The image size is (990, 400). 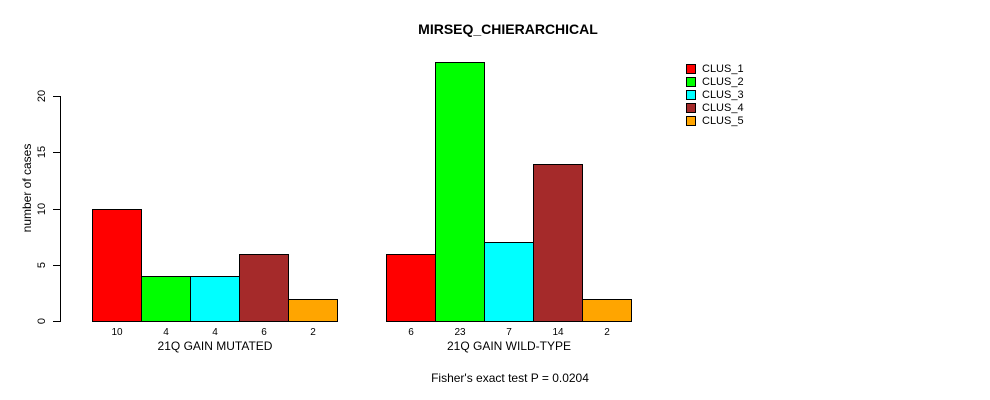 What do you see at coordinates (313, 310) in the screenshot?
I see `bar-clus_5-group1` at bounding box center [313, 310].